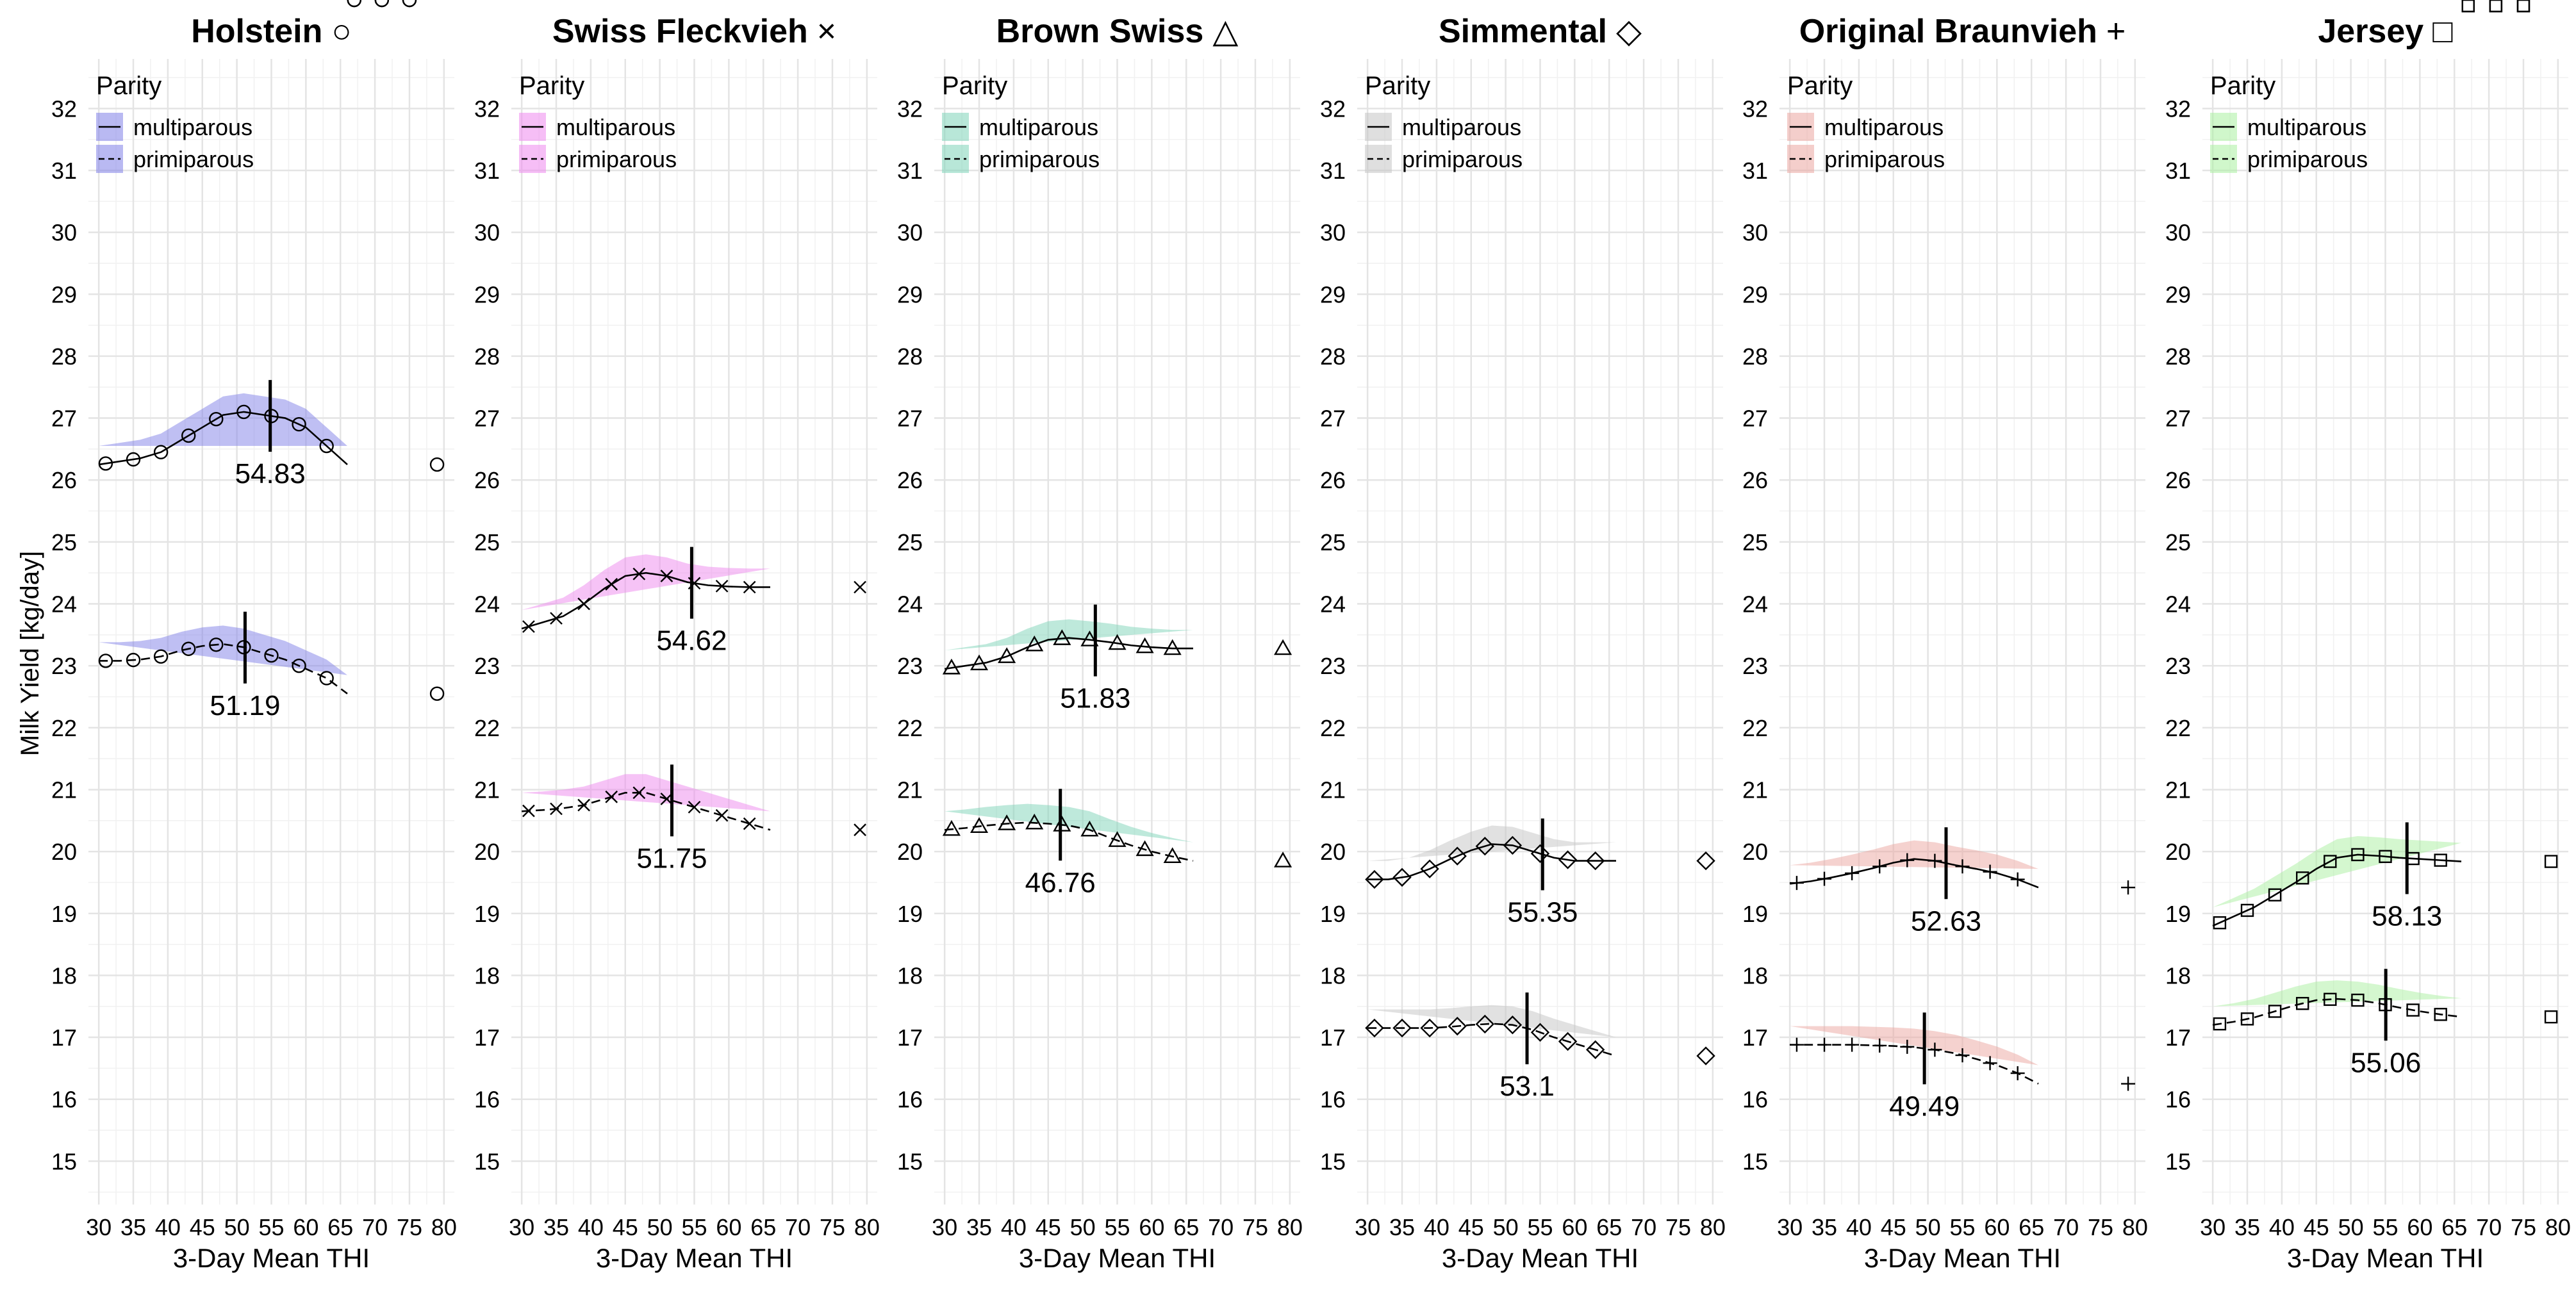  Describe the element at coordinates (2178, 1161) in the screenshot. I see `y-tick-label: 15` at that location.